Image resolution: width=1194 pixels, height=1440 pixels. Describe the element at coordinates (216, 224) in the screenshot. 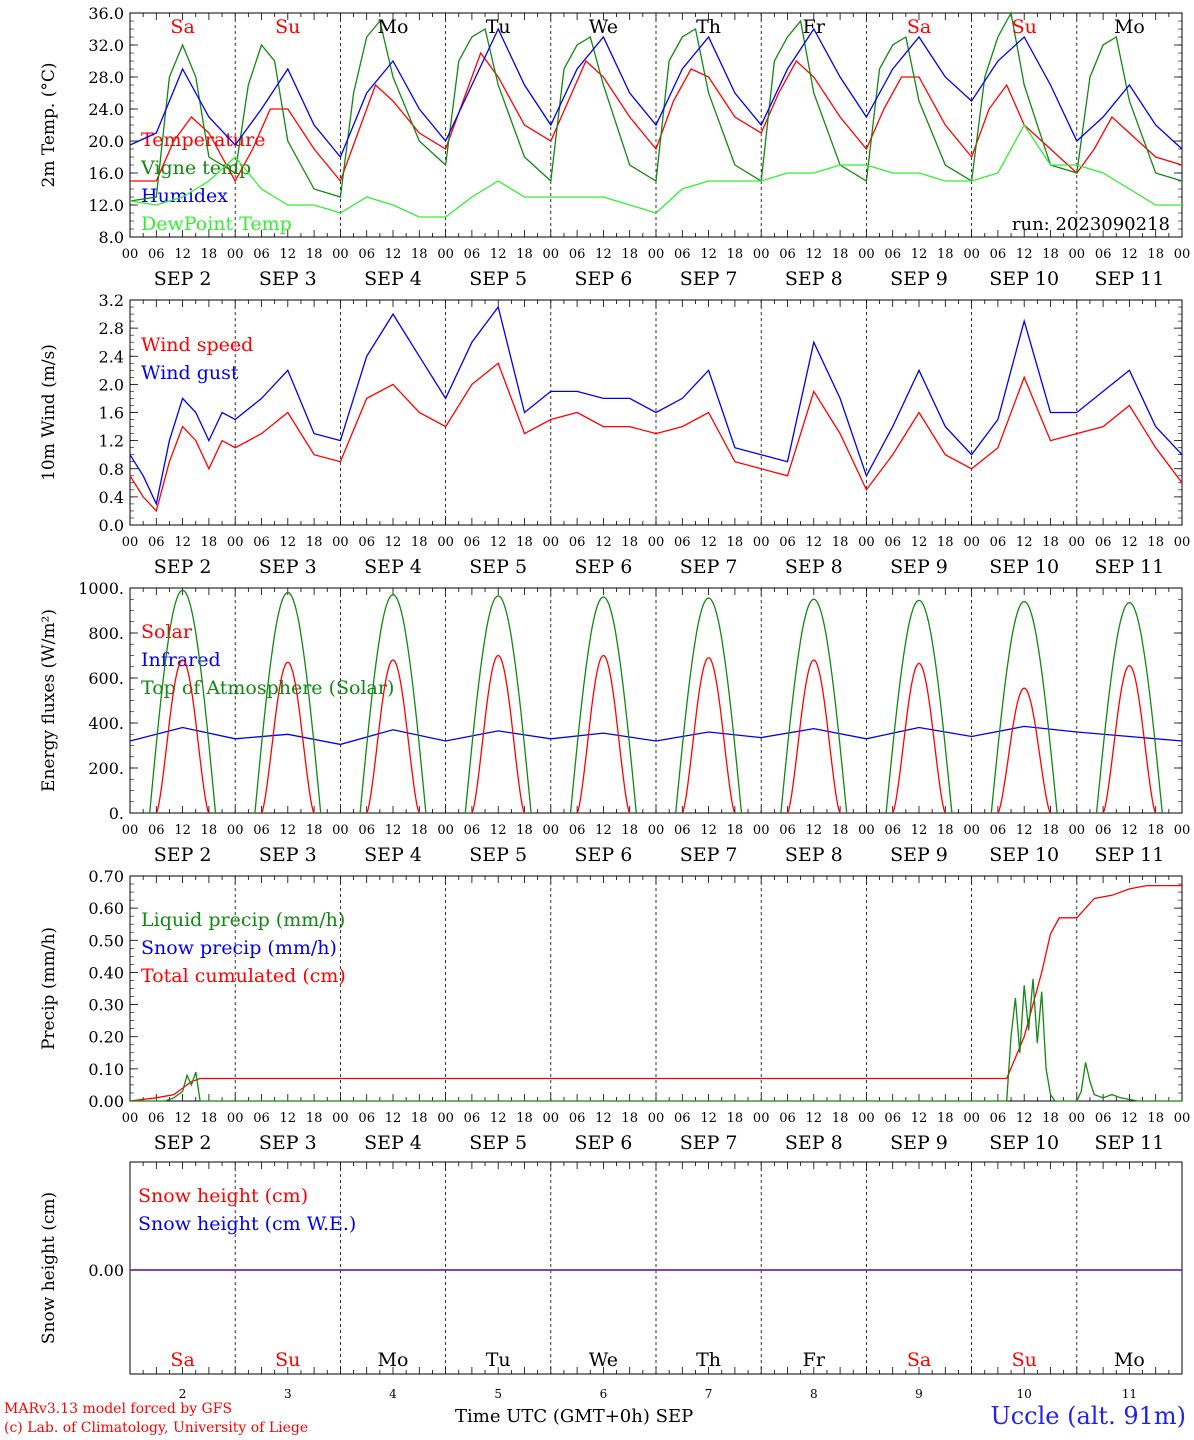

I see `legend-entry: DewPoint Temp` at that location.